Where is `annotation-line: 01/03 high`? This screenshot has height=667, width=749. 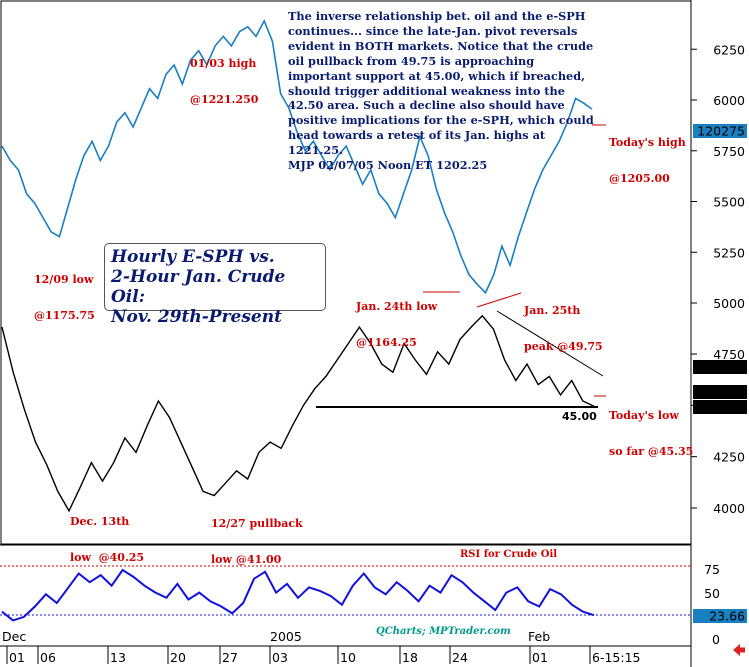 annotation-line: 01/03 high is located at coordinates (223, 63).